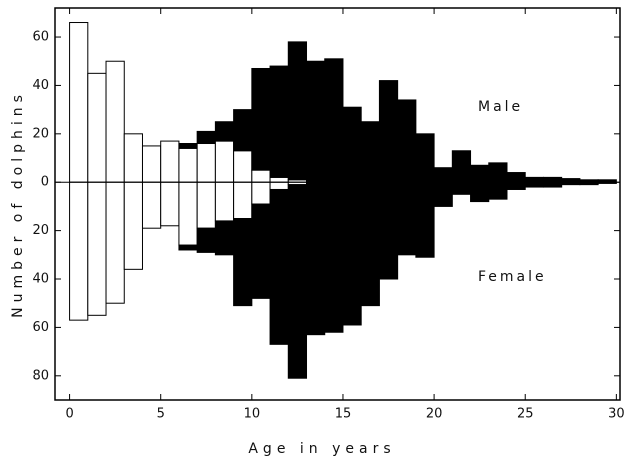 Image resolution: width=627 pixels, height=457 pixels. What do you see at coordinates (69, 414) in the screenshot?
I see `x-tick-label: 0` at bounding box center [69, 414].